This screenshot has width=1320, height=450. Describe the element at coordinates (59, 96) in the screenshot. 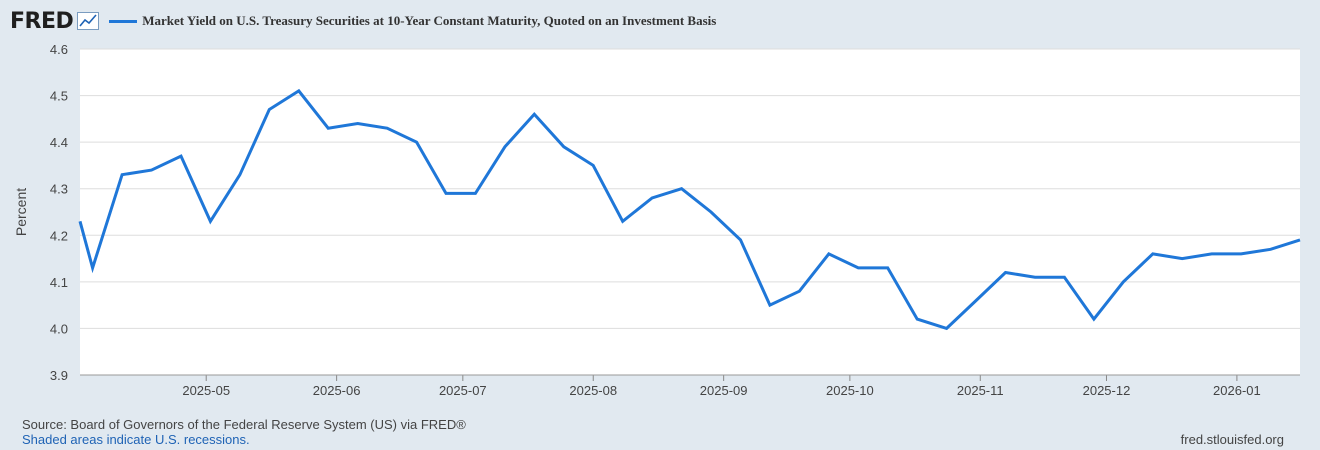

I see `y-tick-label: 4.5` at that location.